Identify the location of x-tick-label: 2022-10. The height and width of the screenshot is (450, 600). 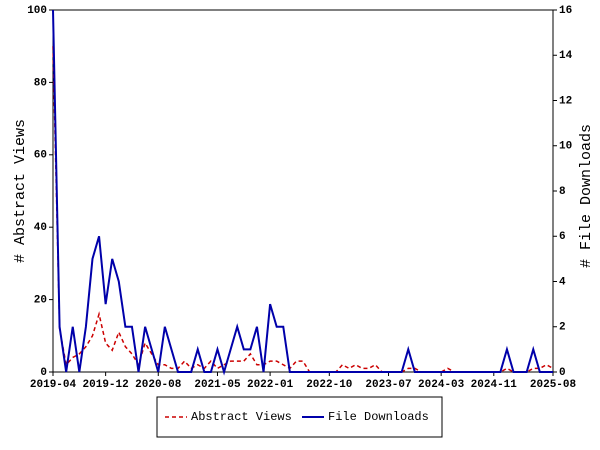
(329, 385).